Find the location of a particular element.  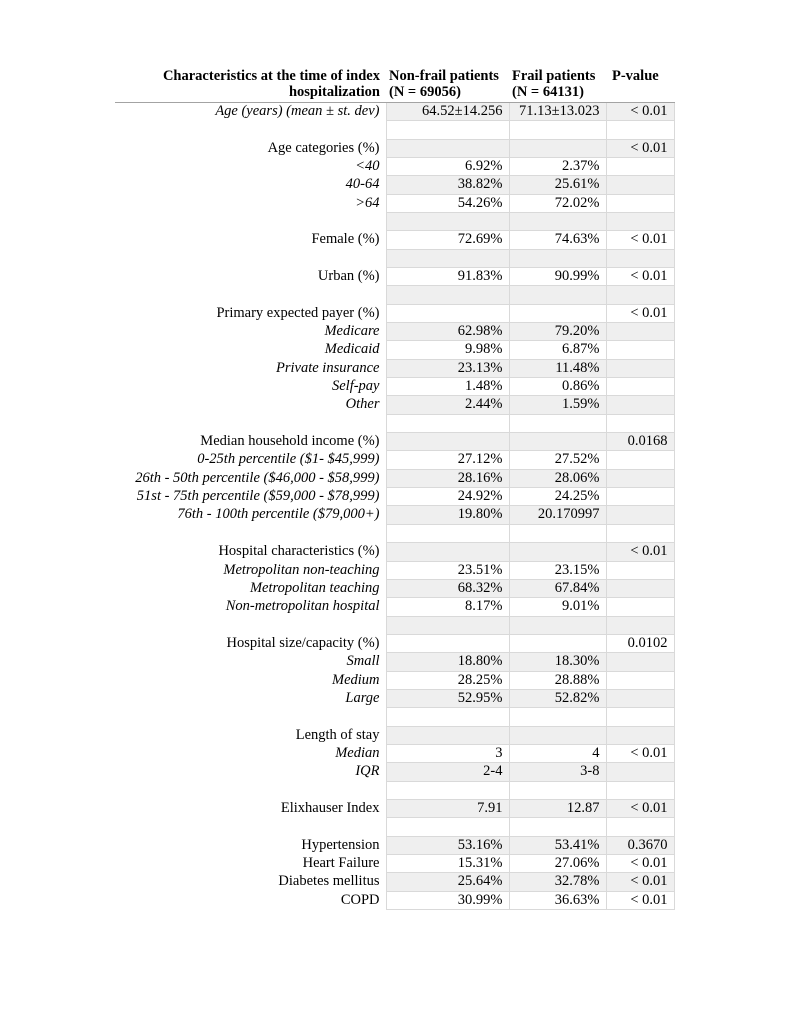

cell-frail: 71.13±13.023 is located at coordinates (557, 111).